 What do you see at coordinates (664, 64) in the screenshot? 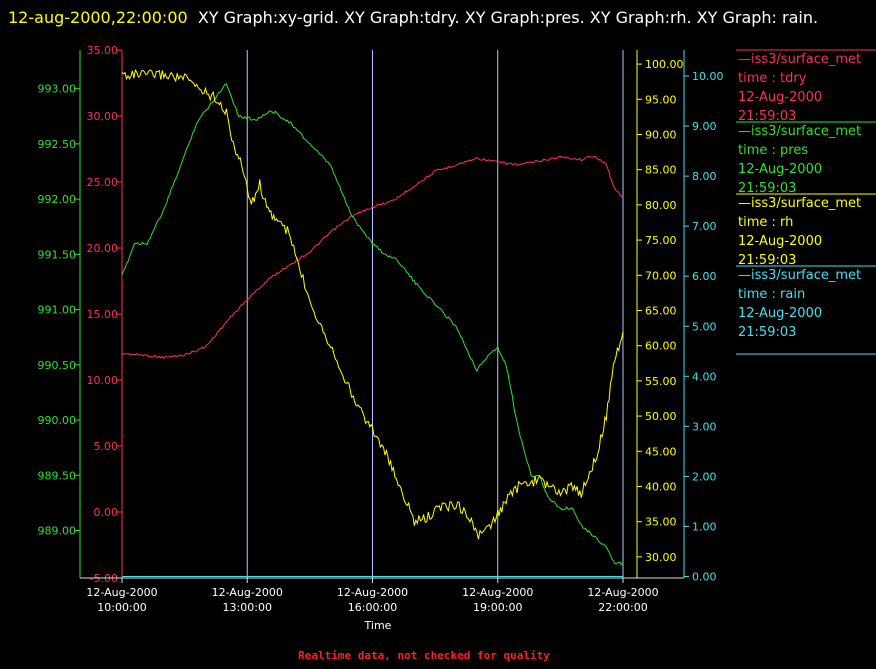
I see `rh-tick-label: 100.00` at bounding box center [664, 64].